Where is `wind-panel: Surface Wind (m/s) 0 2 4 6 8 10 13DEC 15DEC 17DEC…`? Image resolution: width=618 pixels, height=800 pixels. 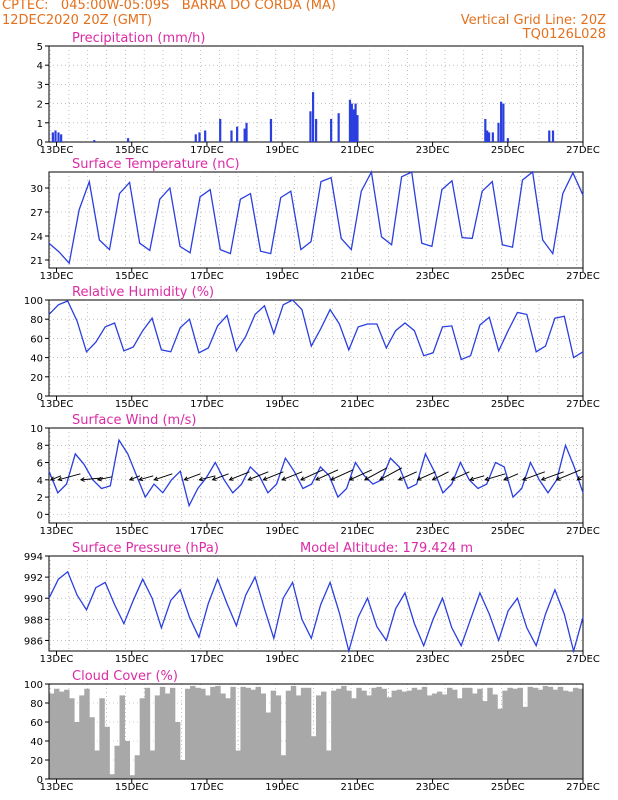
wind-panel: Surface Wind (m/s) 0 2 4 6 8 10 13DEC 15DEC 17DEC… is located at coordinates (315, 475).